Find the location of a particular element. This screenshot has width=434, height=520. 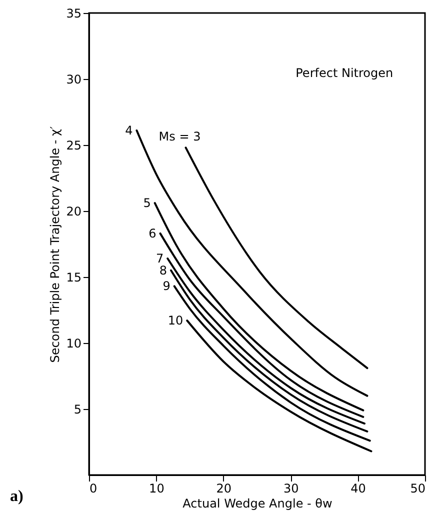

series-label: 9 is located at coordinates (166, 286).